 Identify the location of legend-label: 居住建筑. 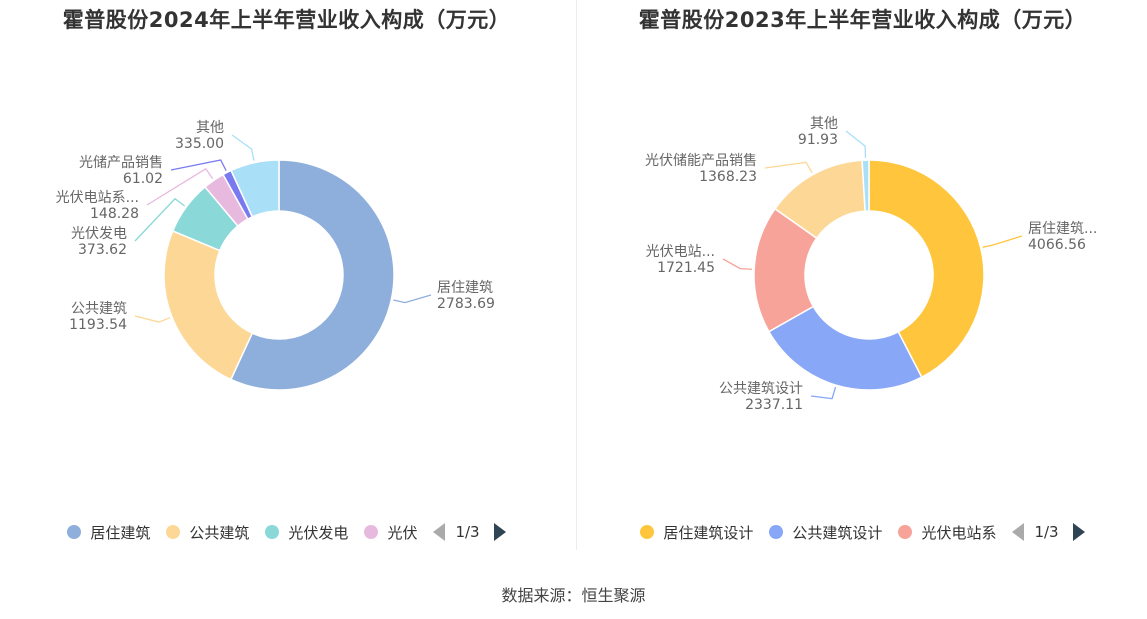
(120, 532).